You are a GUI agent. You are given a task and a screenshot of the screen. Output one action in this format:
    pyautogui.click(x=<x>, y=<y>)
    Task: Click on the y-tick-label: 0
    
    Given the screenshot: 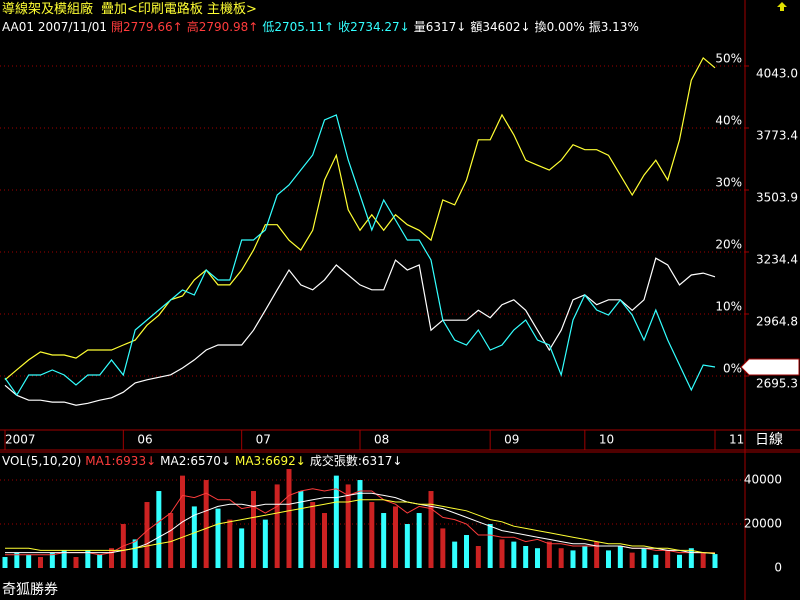 What is the action you would take?
    pyautogui.click(x=778, y=568)
    